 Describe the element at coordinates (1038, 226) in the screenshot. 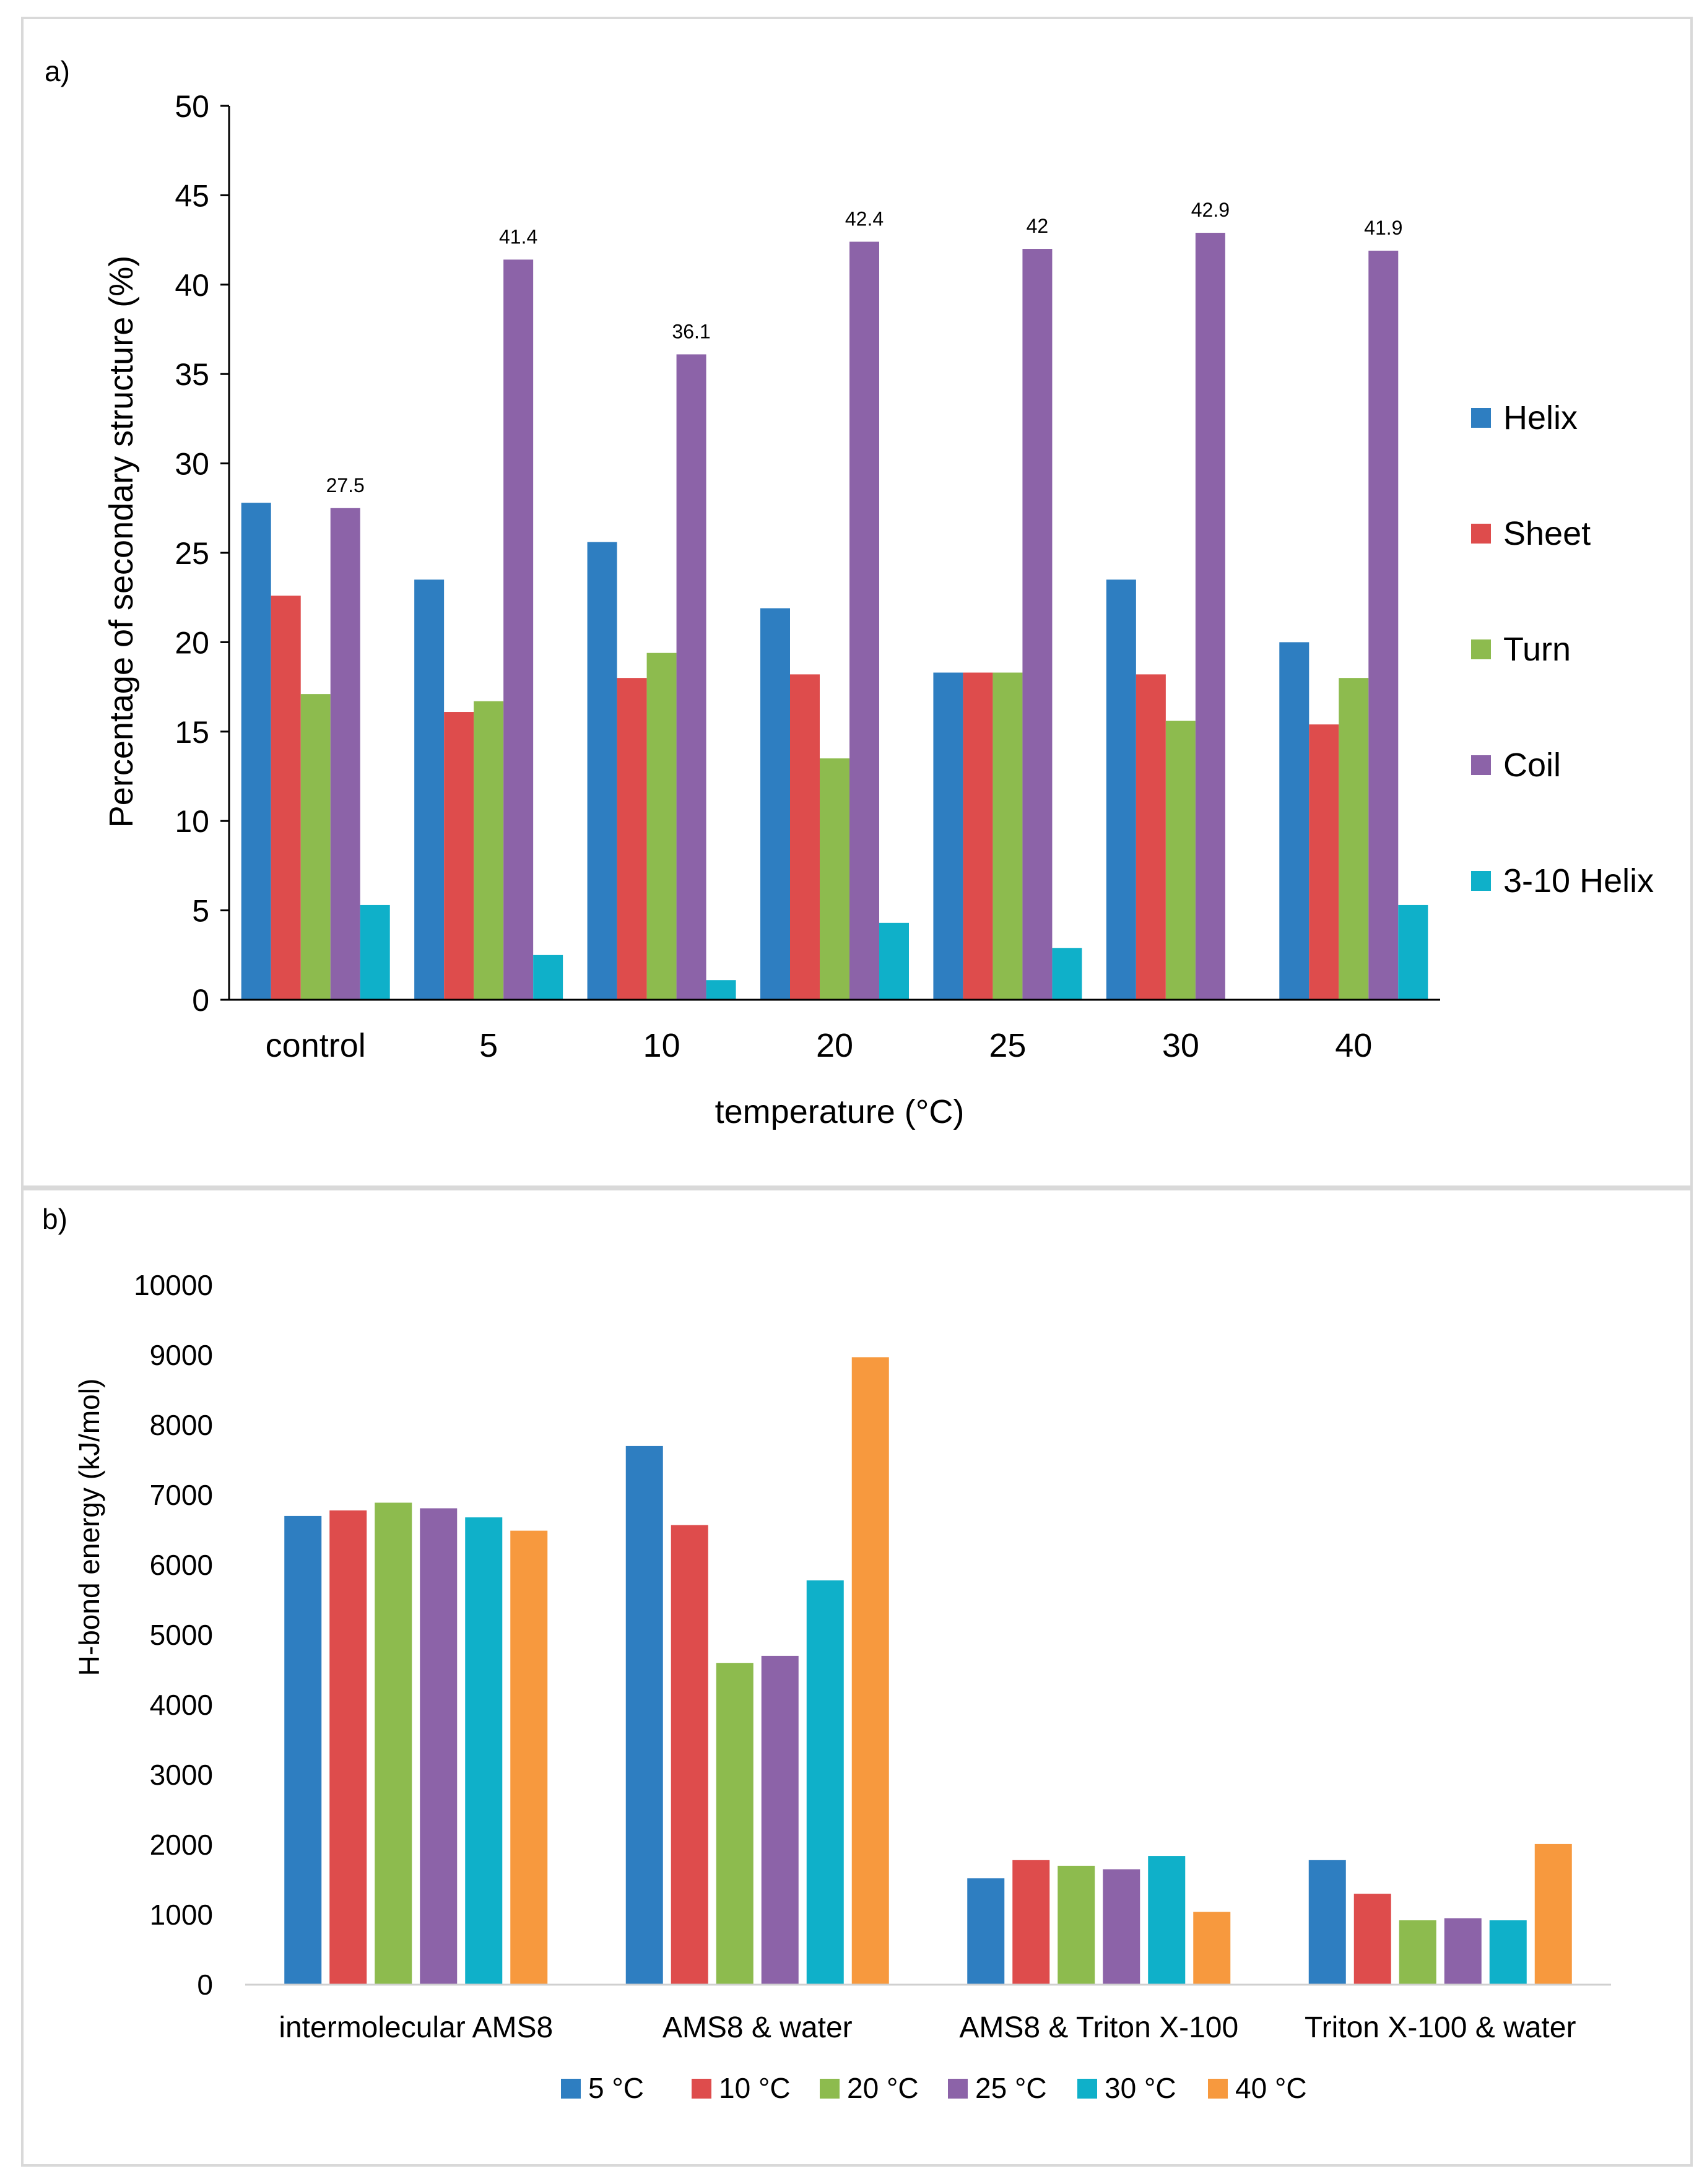

I see `data-label: 42` at that location.